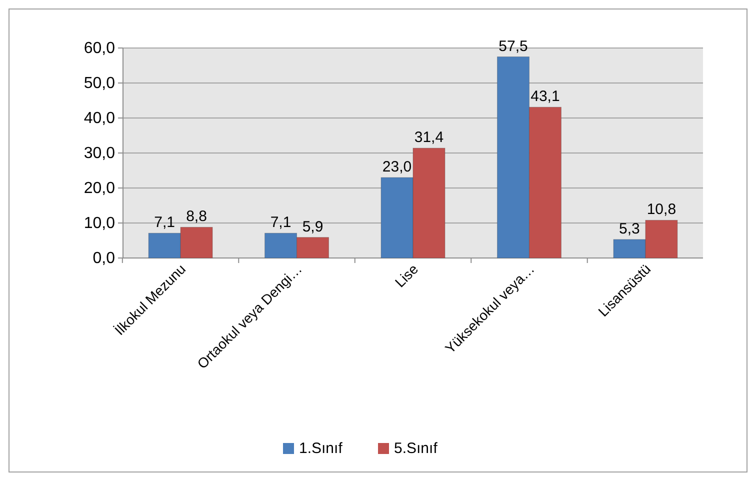 This screenshot has width=755, height=481. I want to click on y-tick-label: 10,0, so click(100, 223).